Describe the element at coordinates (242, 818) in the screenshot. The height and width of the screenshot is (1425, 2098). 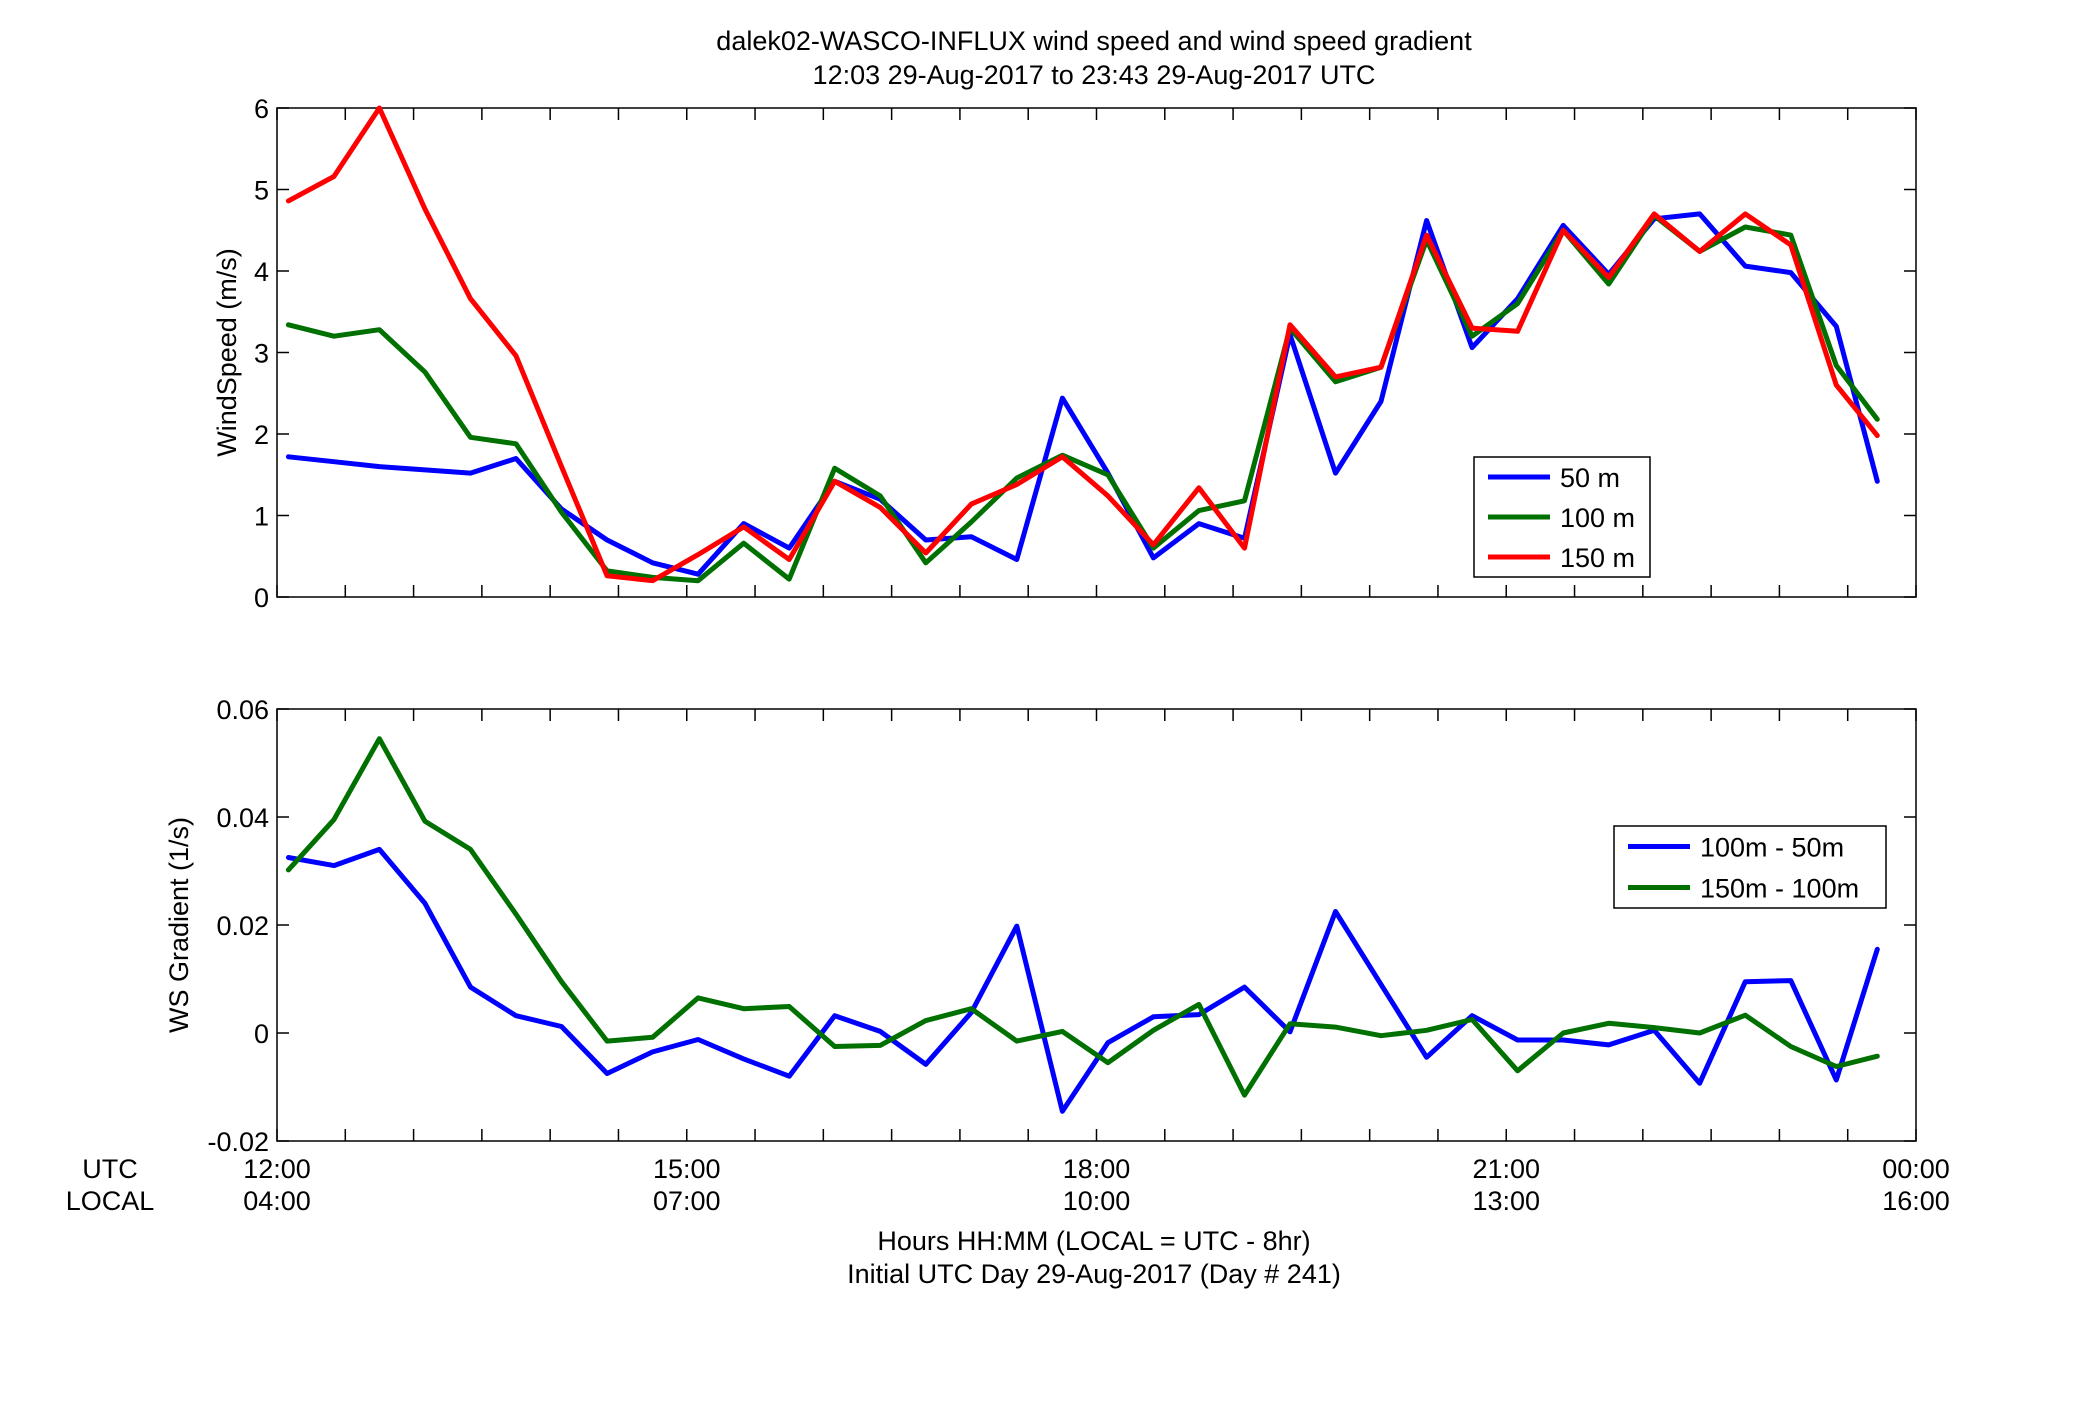
I see `y-tick-label: 0.04` at that location.